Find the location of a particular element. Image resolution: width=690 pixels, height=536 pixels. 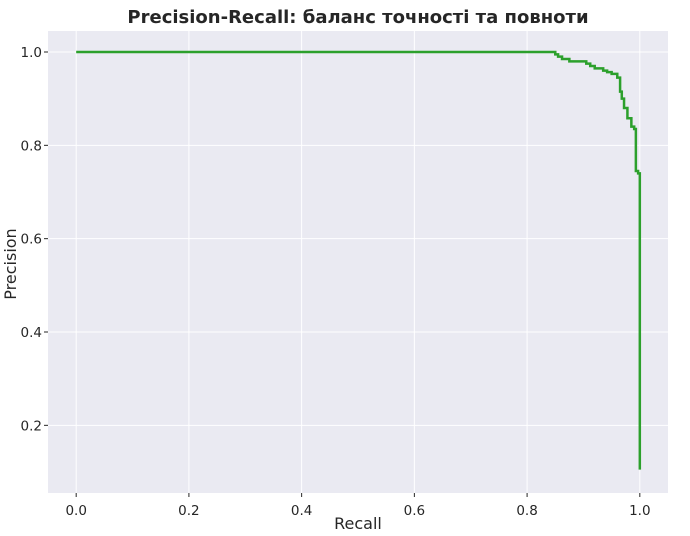

x-tick-label-4: 0.8 is located at coordinates (526, 511).